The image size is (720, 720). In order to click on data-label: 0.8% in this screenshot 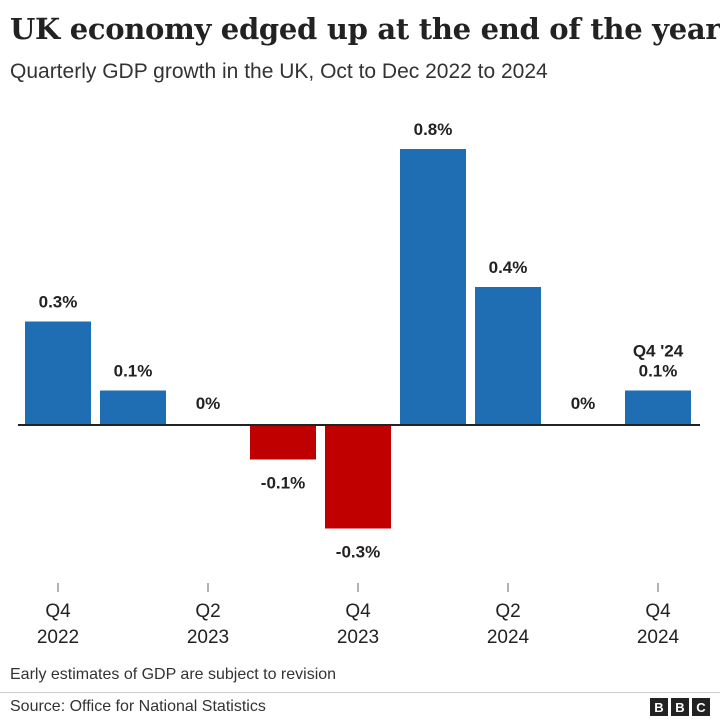, I will do `click(433, 129)`.